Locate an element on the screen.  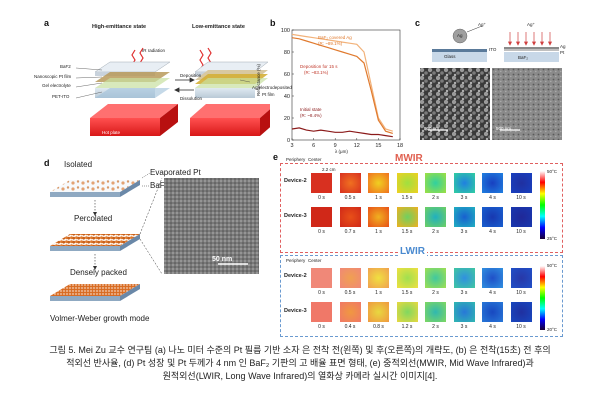
x-tick-label: 12 is located at coordinates (357, 146).